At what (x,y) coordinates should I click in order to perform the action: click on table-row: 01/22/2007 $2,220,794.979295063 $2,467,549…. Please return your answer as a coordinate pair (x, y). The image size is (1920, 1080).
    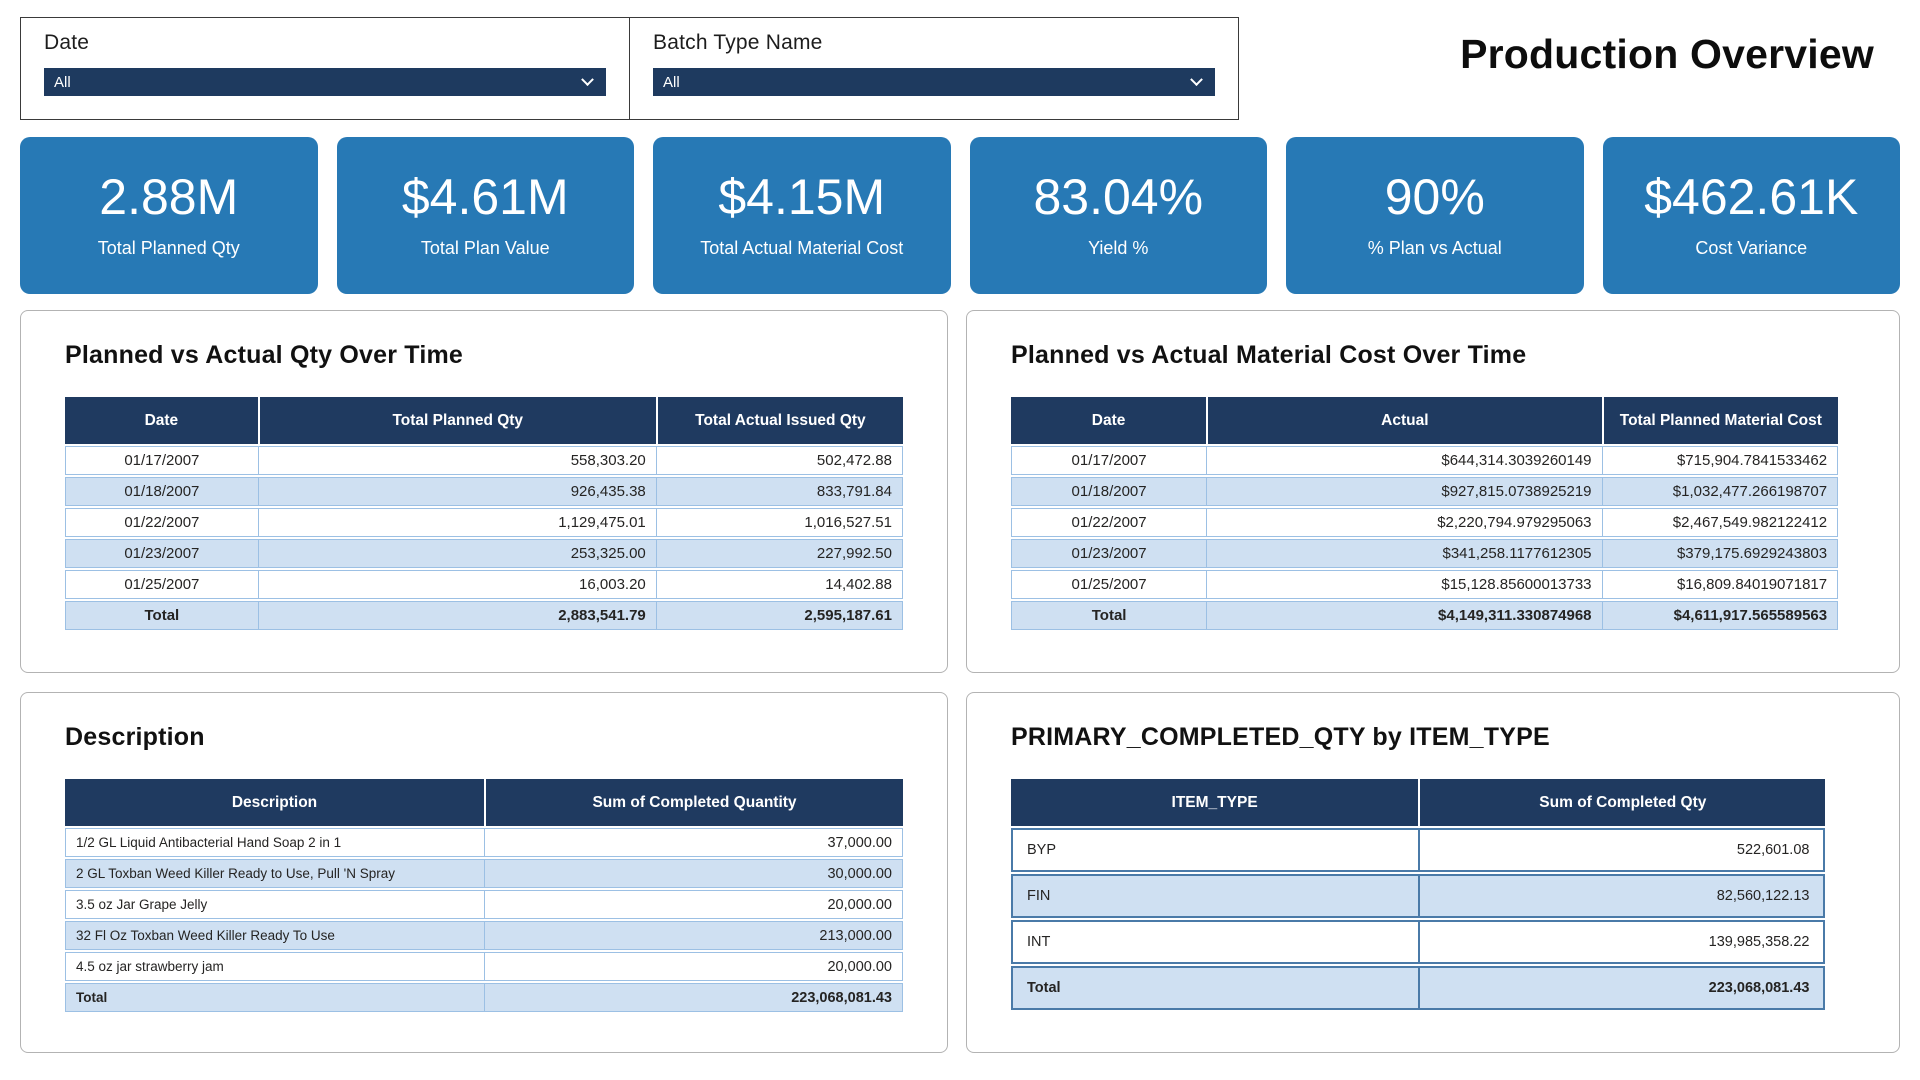
    Looking at the image, I should click on (1425, 522).